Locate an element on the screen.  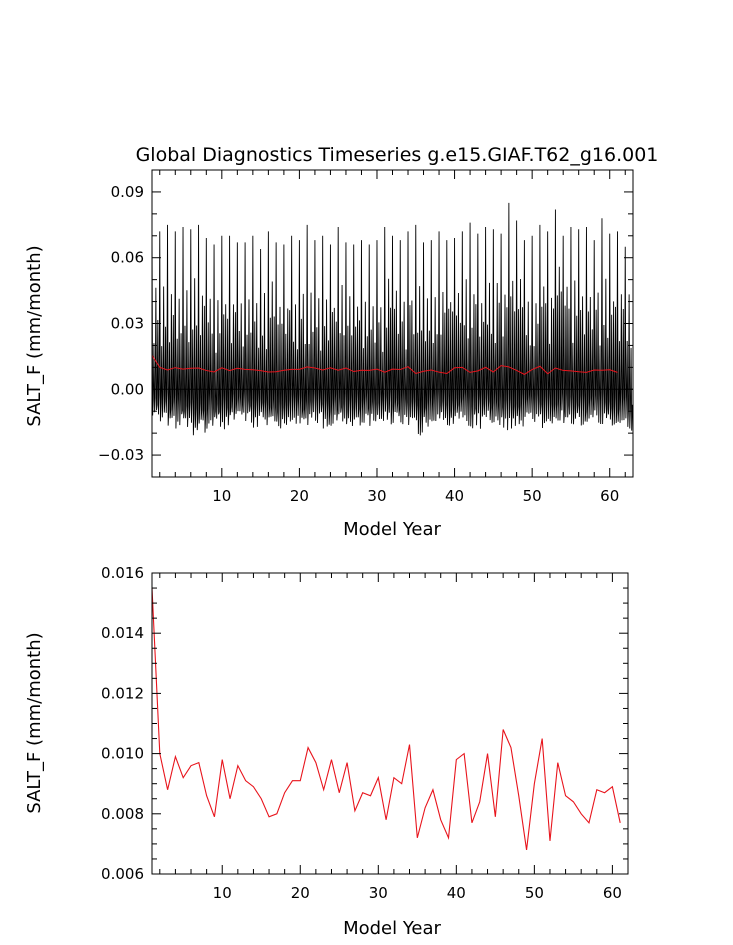
bottom-y-tick-label: 0.016 is located at coordinates (122, 573).